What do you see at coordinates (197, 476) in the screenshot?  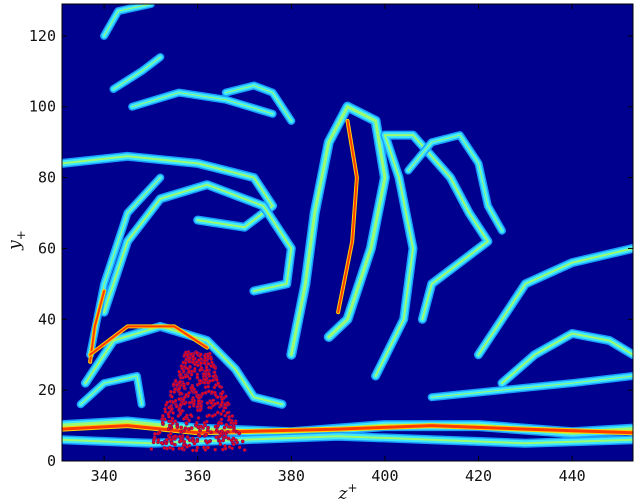 I see `x-tick-label: 360` at bounding box center [197, 476].